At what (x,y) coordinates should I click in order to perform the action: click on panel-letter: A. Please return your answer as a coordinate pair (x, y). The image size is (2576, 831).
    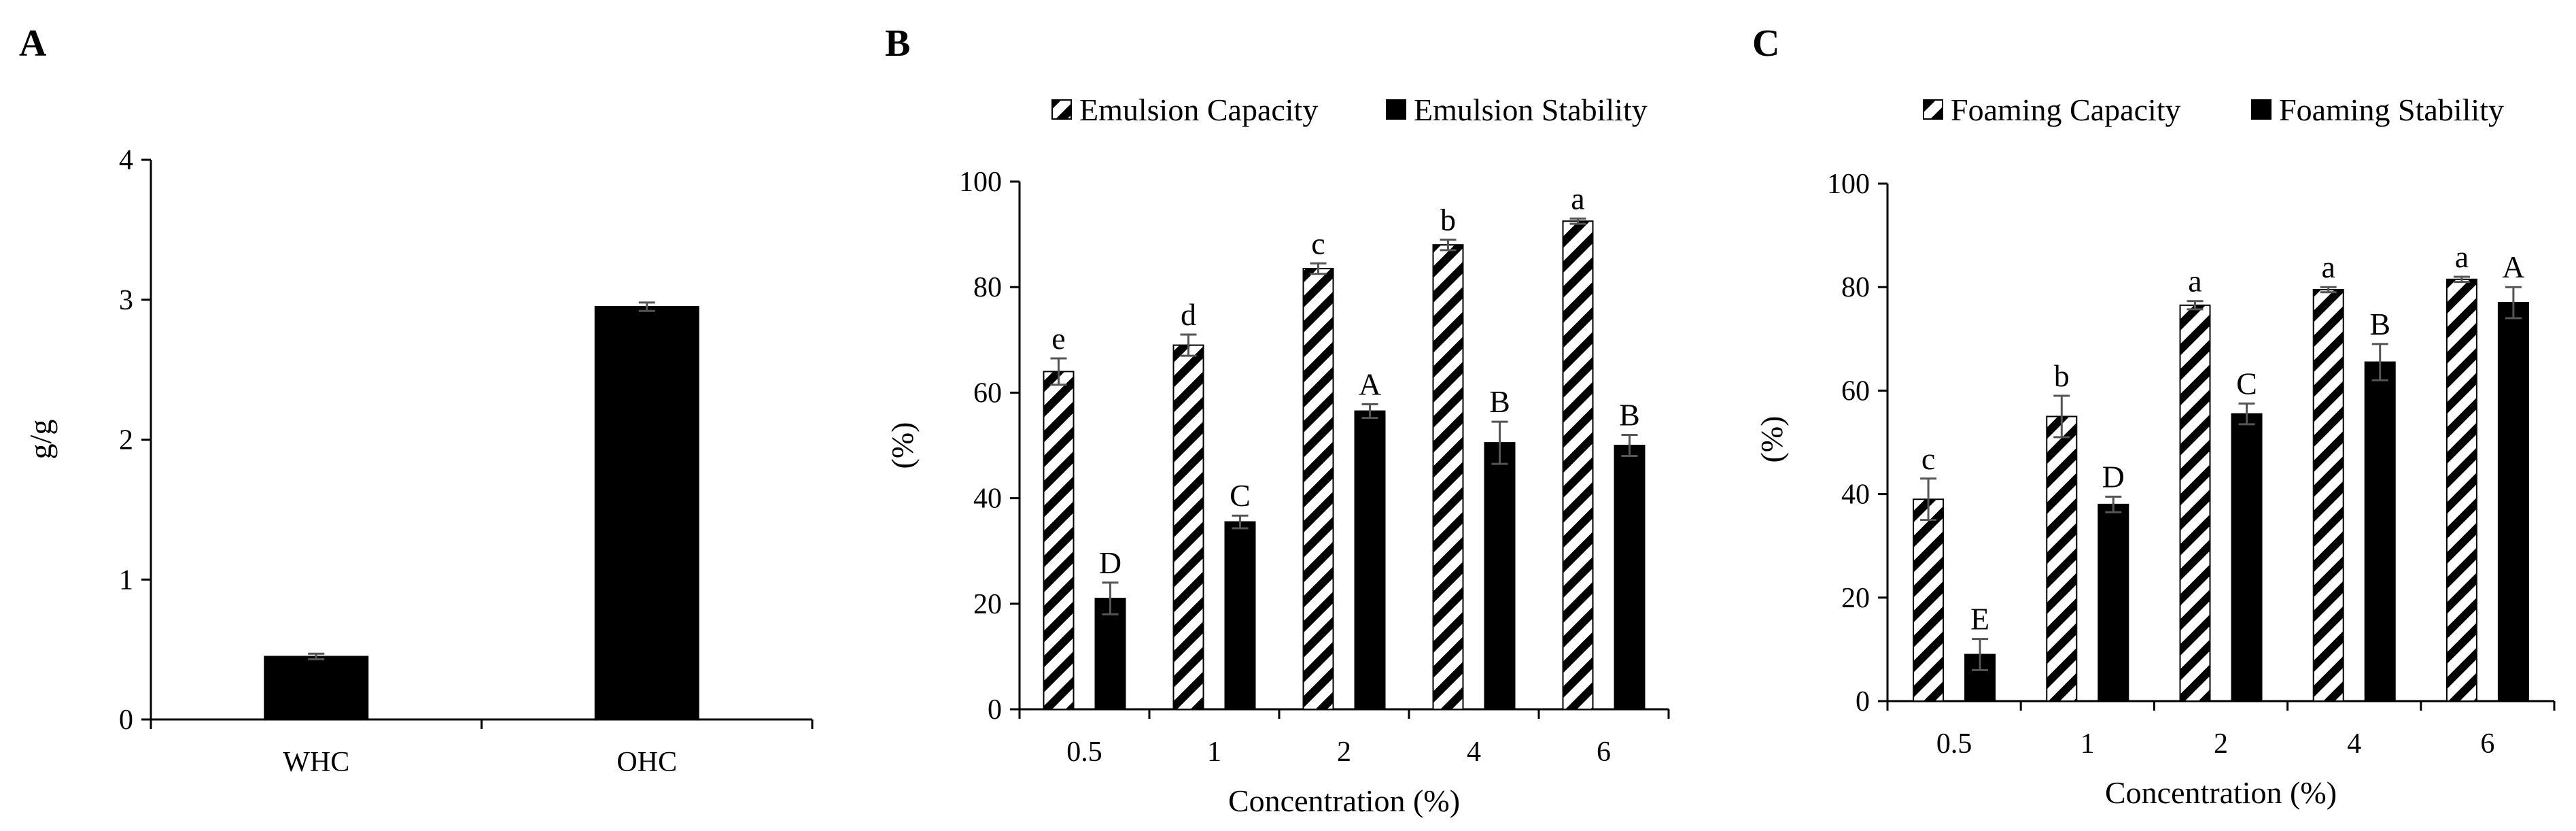
    Looking at the image, I should click on (33, 44).